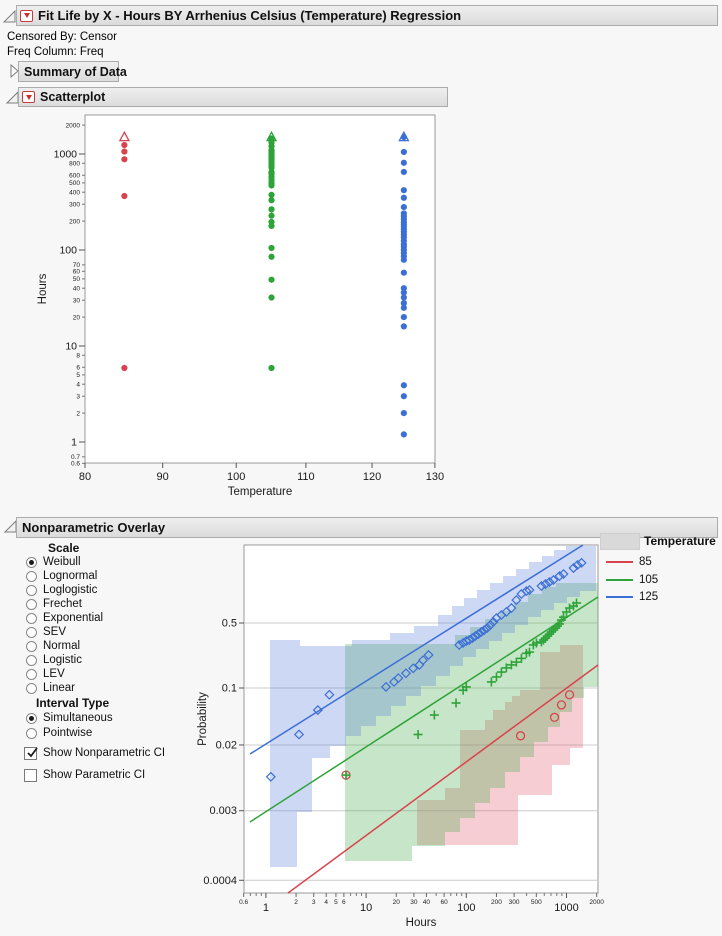  Describe the element at coordinates (649, 579) in the screenshot. I see `legend-entry-label: 105` at that location.